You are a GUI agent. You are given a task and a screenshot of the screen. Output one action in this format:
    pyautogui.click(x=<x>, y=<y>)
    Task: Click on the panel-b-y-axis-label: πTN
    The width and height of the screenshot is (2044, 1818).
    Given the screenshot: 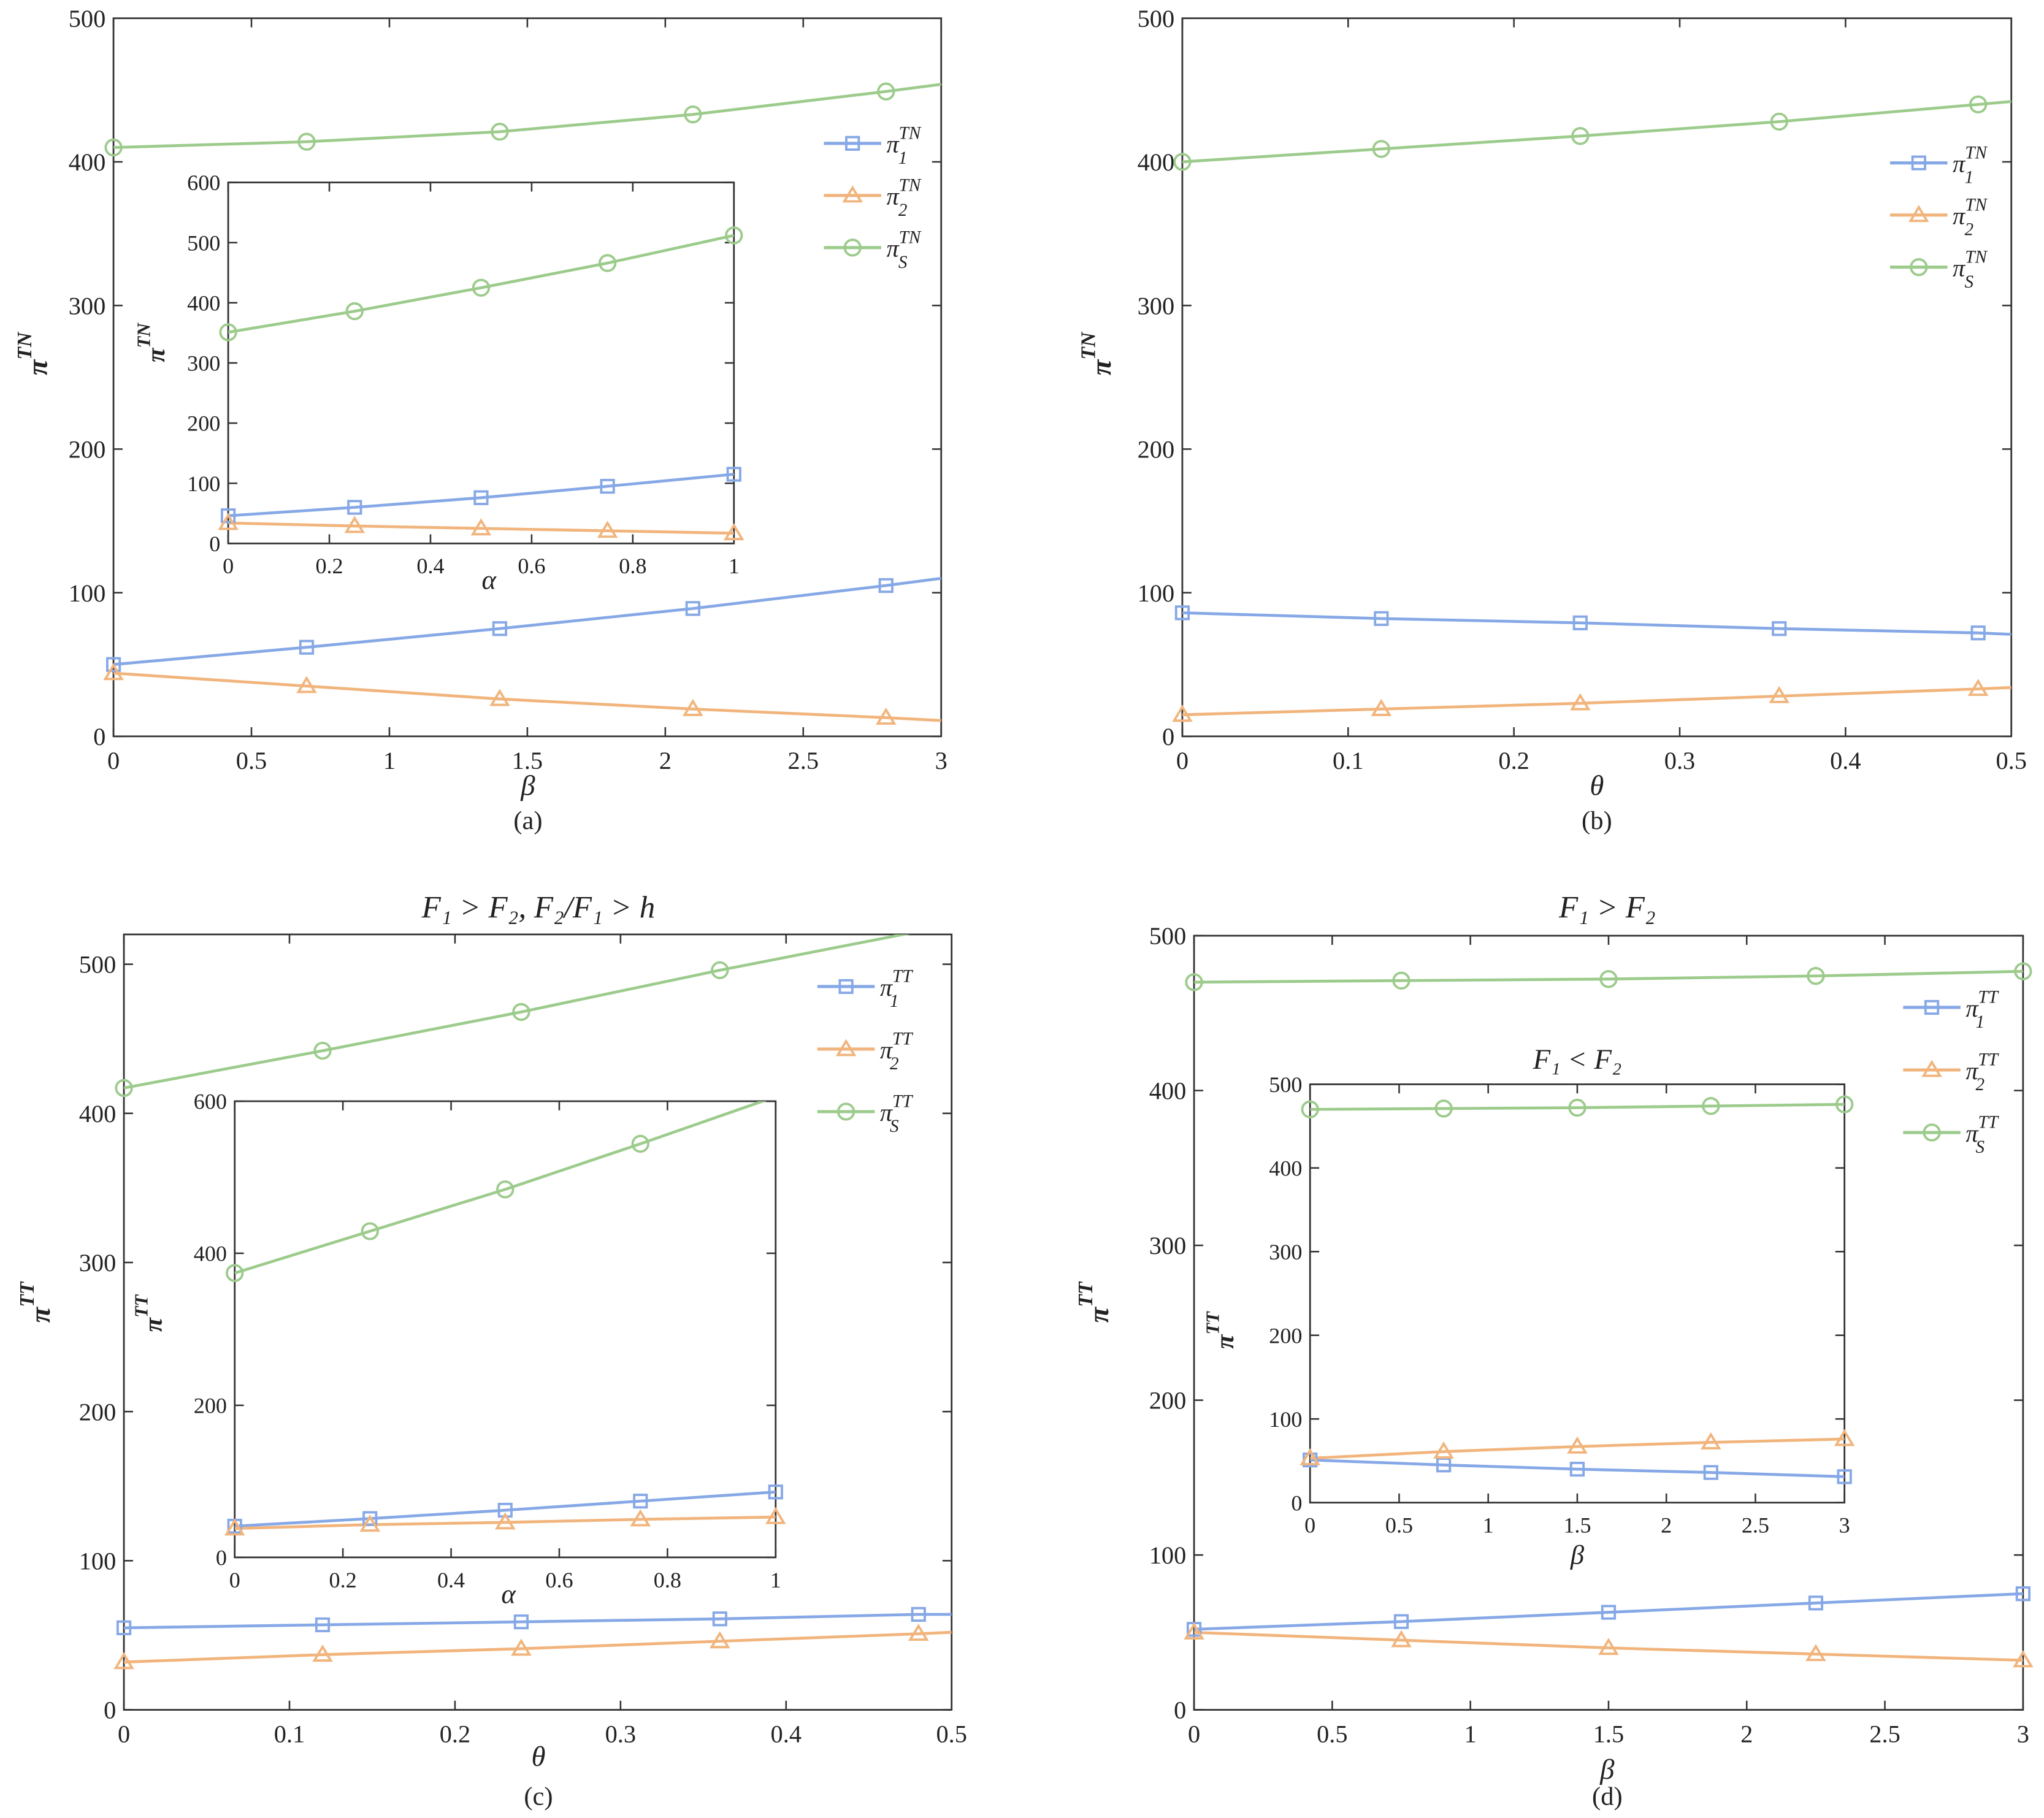 What is the action you would take?
    pyautogui.click(x=1097, y=353)
    